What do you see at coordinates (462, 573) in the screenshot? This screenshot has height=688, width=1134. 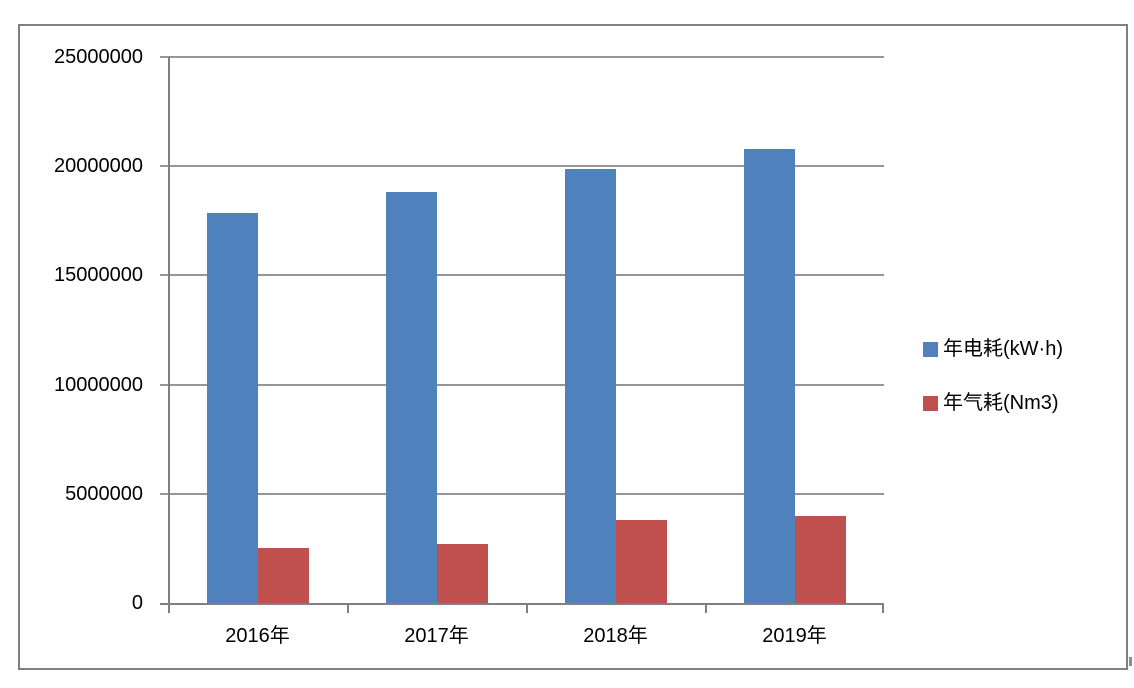 I see `bar-年气耗(Nm3)-2017年` at bounding box center [462, 573].